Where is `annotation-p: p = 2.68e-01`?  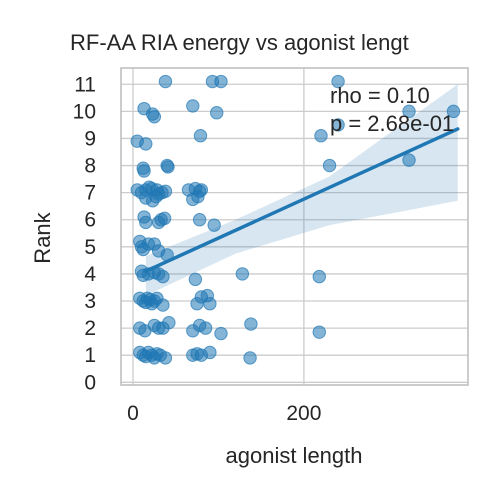
annotation-p: p = 2.68e-01 is located at coordinates (392, 123).